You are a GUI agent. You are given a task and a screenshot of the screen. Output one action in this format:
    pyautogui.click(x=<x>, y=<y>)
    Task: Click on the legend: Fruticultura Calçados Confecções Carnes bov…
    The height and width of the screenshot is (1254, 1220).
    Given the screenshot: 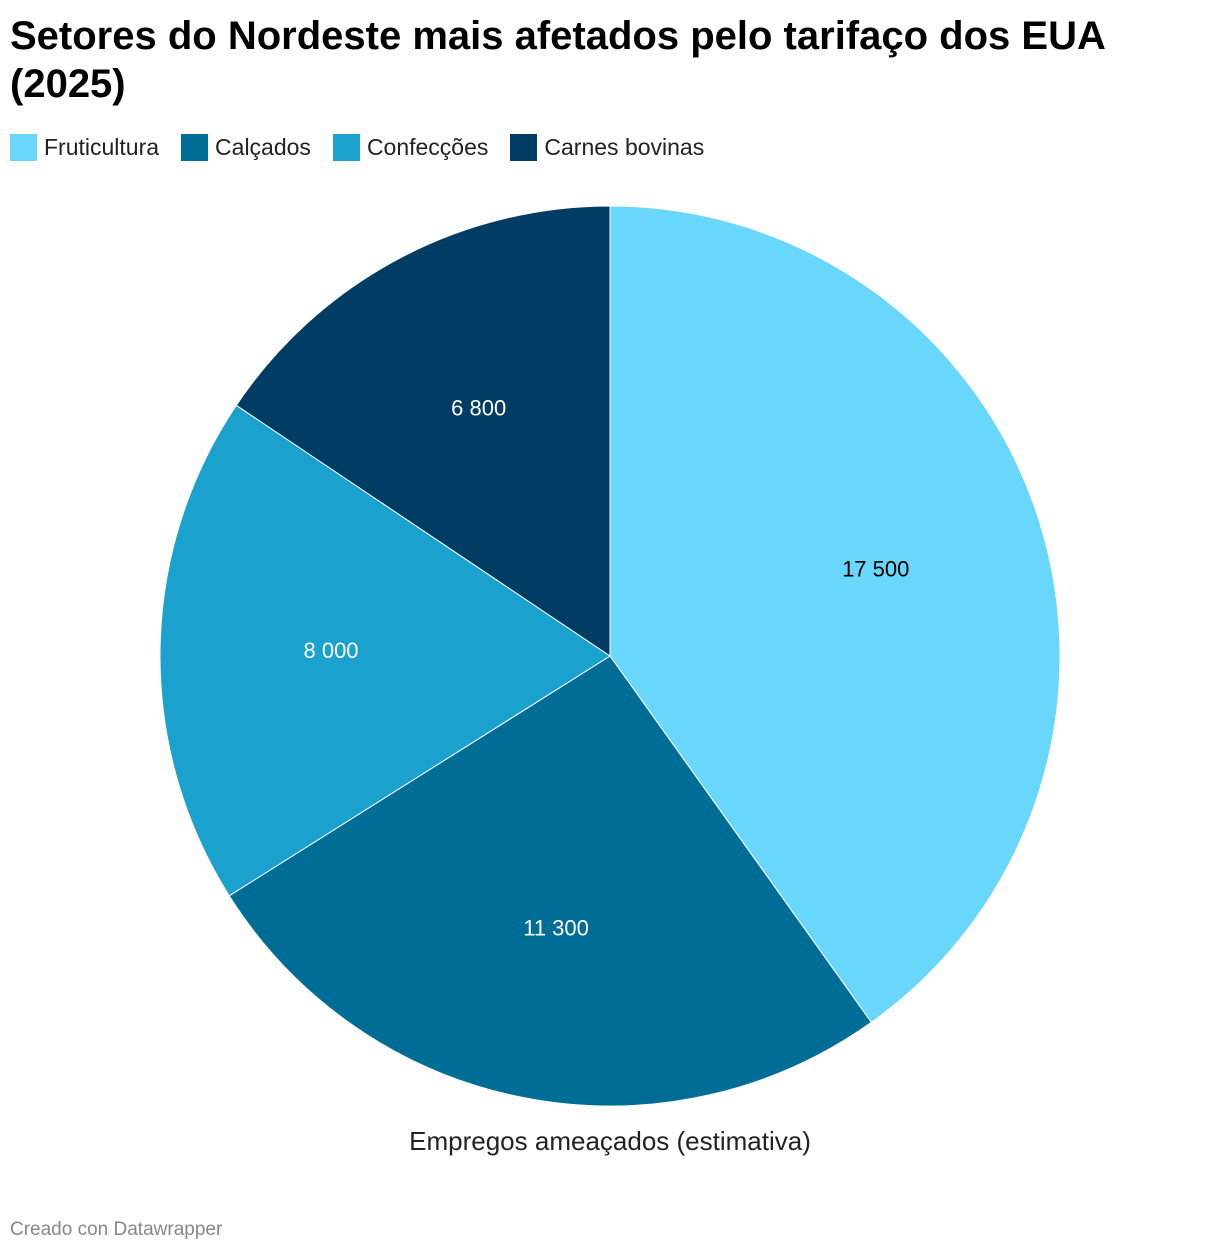 What is the action you would take?
    pyautogui.click(x=357, y=147)
    